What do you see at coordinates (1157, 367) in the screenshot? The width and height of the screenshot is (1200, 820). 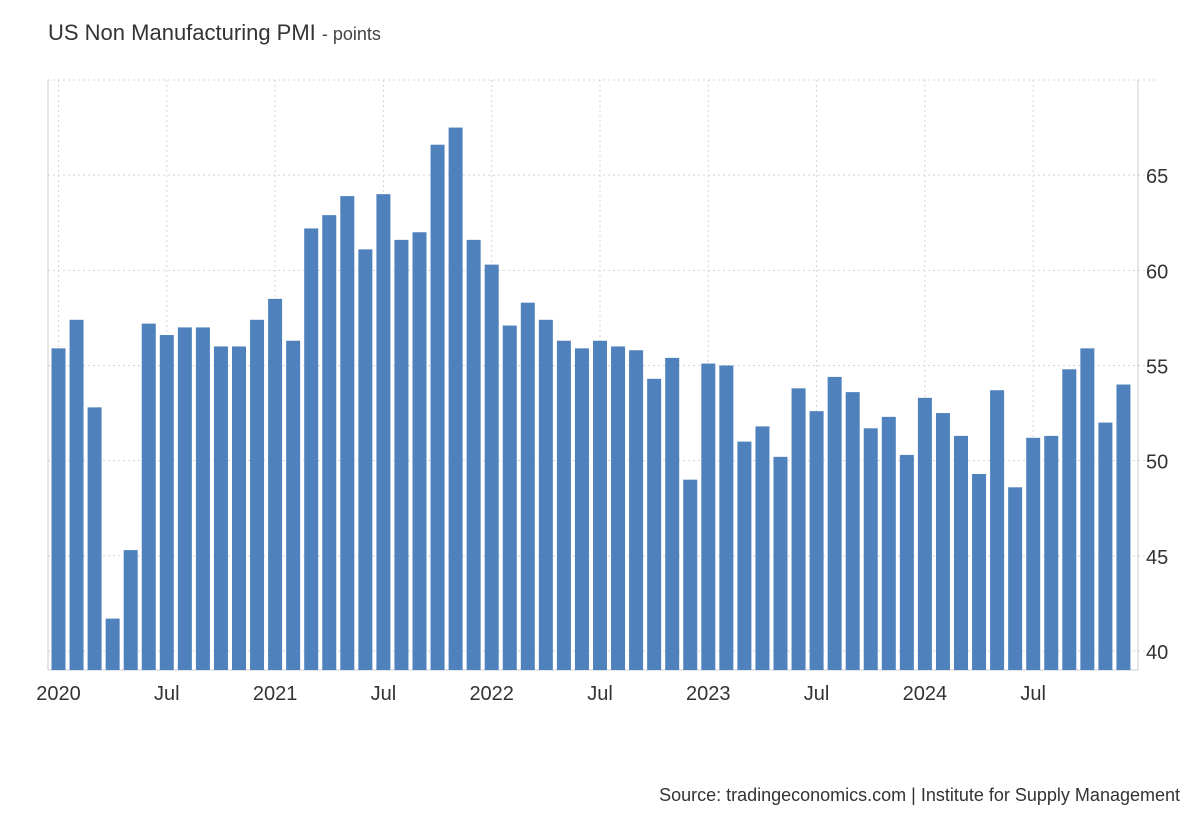 I see `y-tick-label: 55` at bounding box center [1157, 367].